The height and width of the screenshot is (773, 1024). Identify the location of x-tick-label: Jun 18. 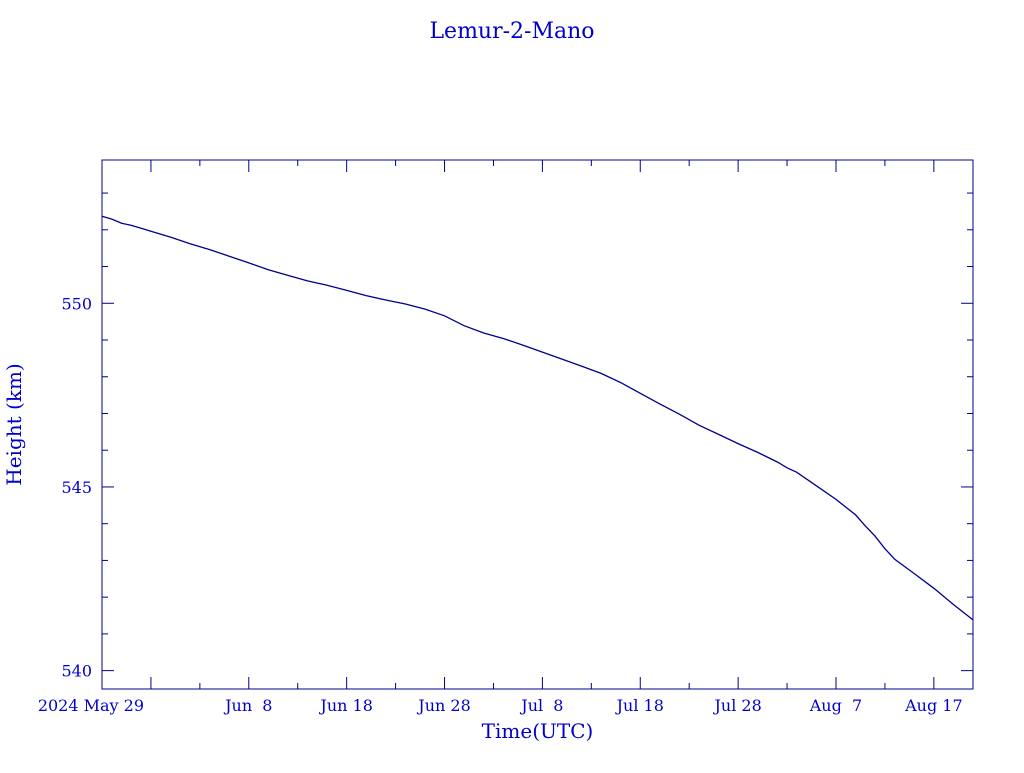
(345, 705).